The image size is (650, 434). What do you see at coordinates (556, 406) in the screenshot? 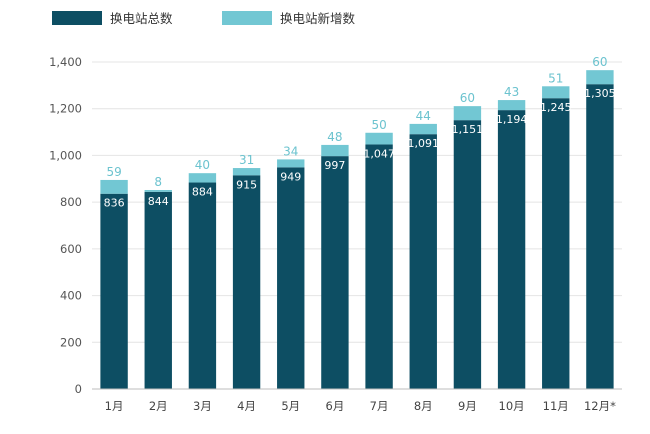
I see `x-tick-label: 11月` at bounding box center [556, 406].